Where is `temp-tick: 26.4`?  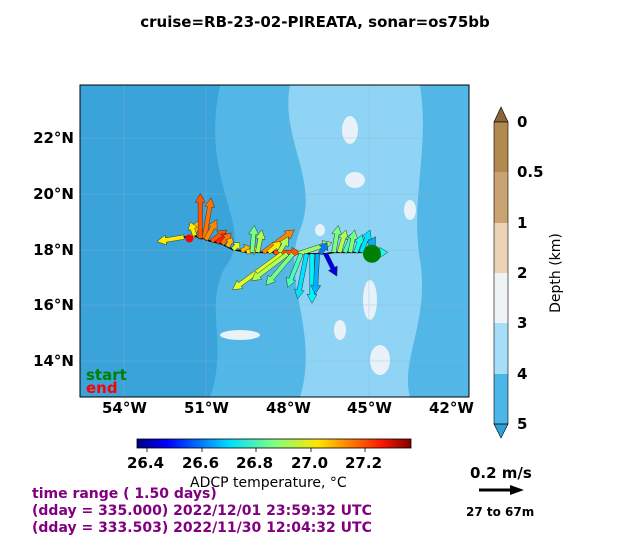 temp-tick: 26.4 is located at coordinates (146, 463).